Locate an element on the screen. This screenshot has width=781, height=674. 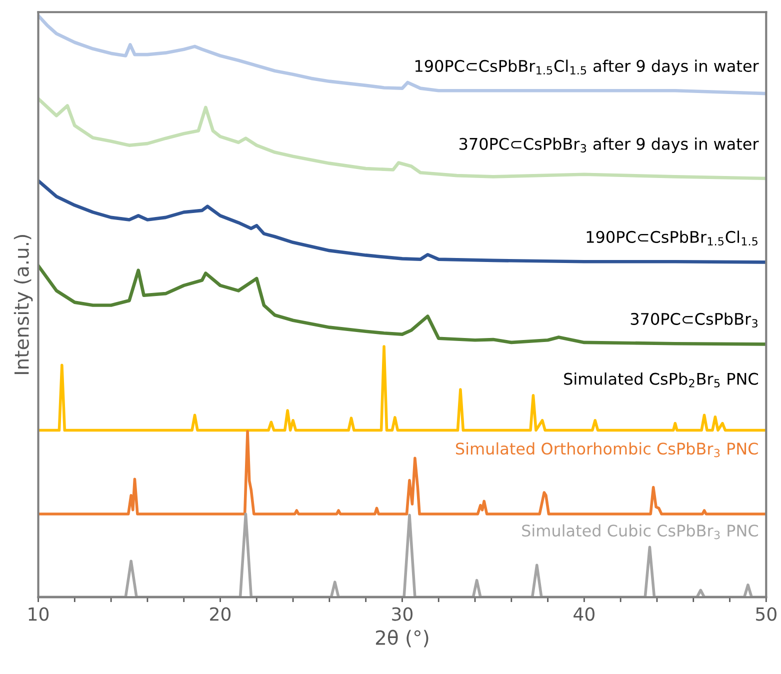
series-label: 190PC⊂CsPbBr$_{1.5}$Cl$_{1.5}$ after 9 days in water is located at coordinates (587, 68).